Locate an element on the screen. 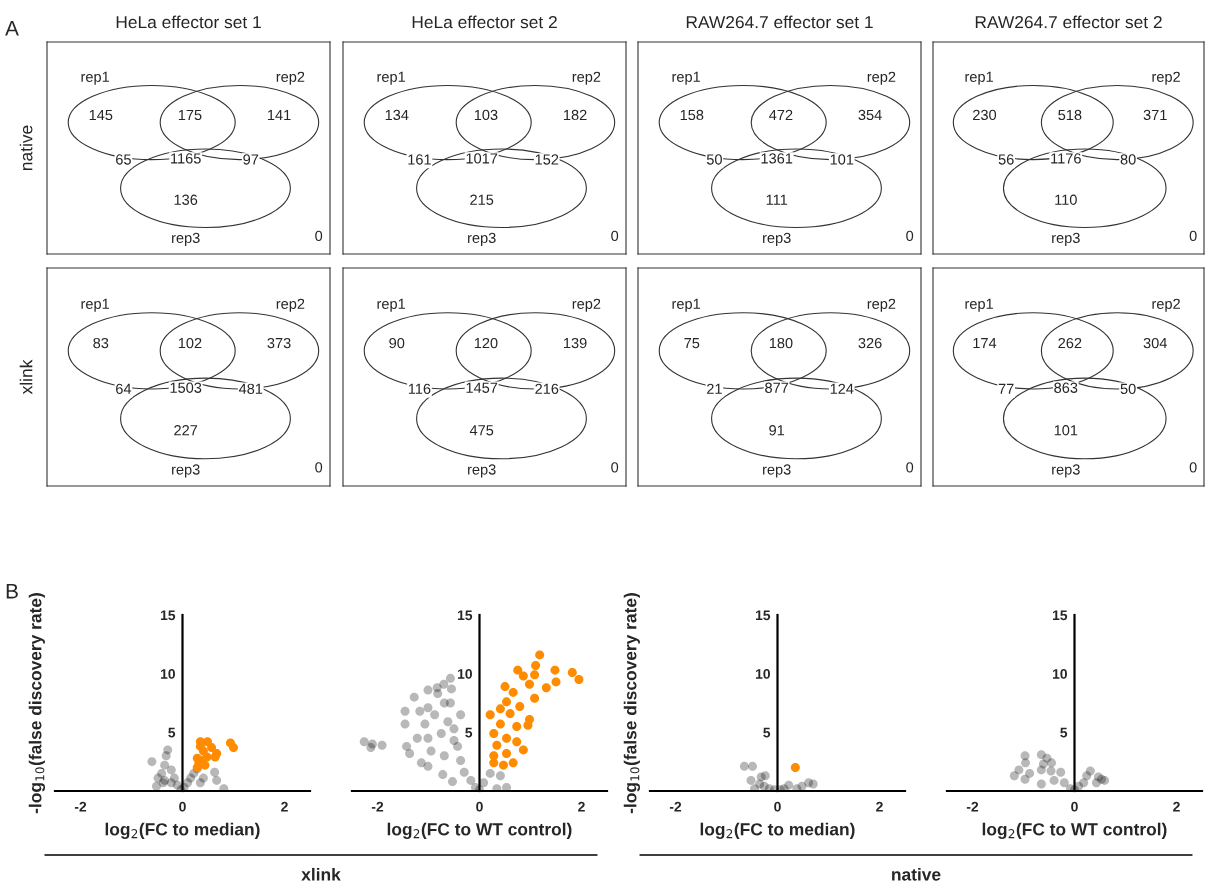  text: RAW264.7 effector set 2 is located at coordinates (1068, 22).